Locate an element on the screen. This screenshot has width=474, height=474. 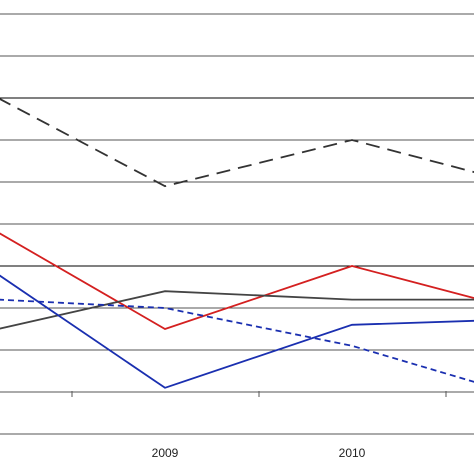
x-tick-labels: 2009 2010 is located at coordinates (259, 453).